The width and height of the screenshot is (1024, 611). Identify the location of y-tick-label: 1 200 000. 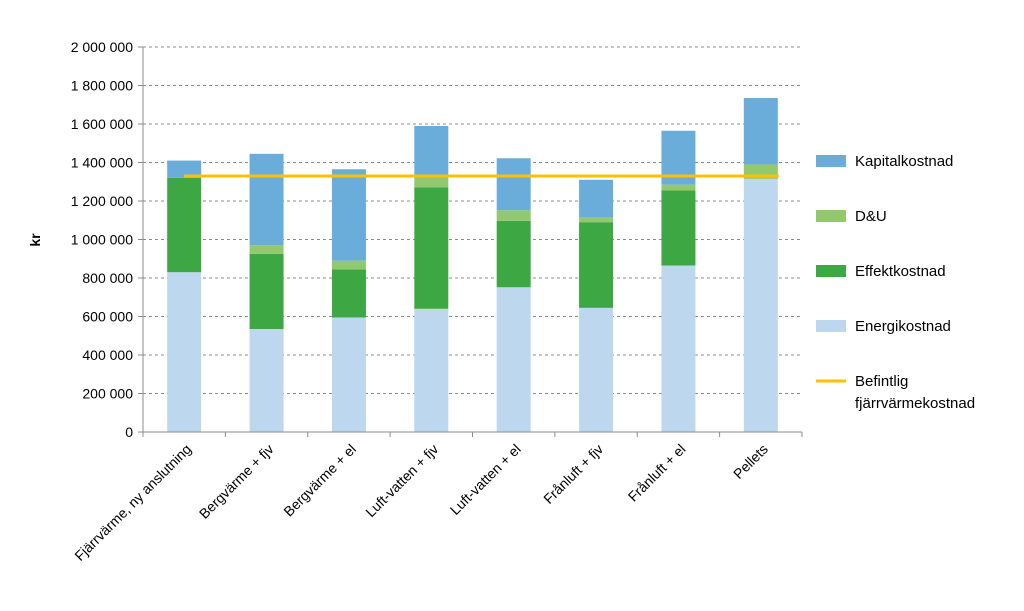
(102, 201).